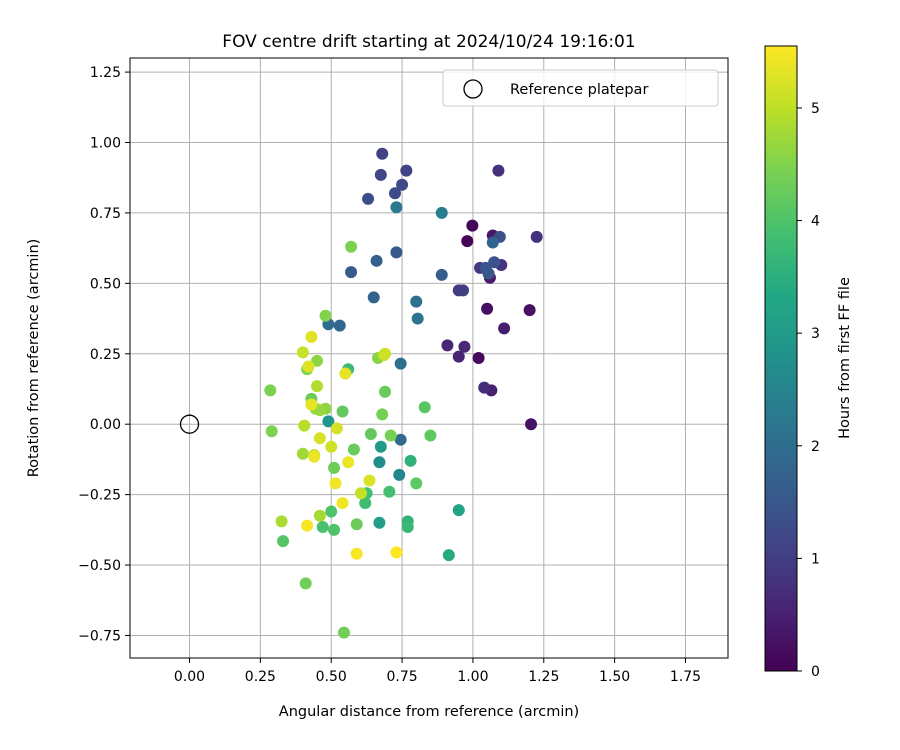 The height and width of the screenshot is (750, 900). What do you see at coordinates (34, 358) in the screenshot?
I see `y-axis-label: Rotation from reference (arcmin)` at bounding box center [34, 358].